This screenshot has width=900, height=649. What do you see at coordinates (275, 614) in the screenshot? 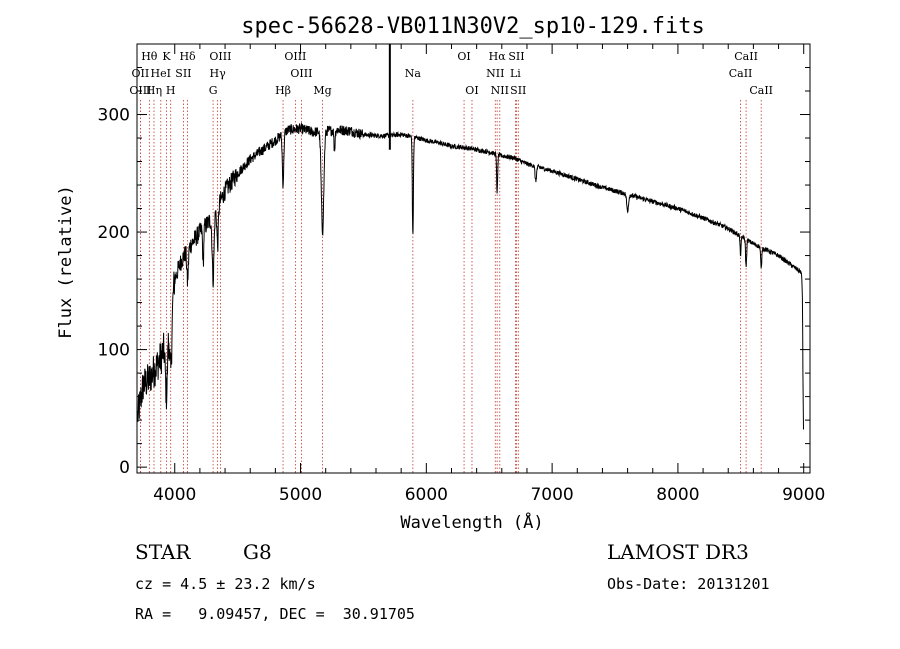
I see `coordinates-readout: RA = 9.09457, DEC = 30.91705` at bounding box center [275, 614].